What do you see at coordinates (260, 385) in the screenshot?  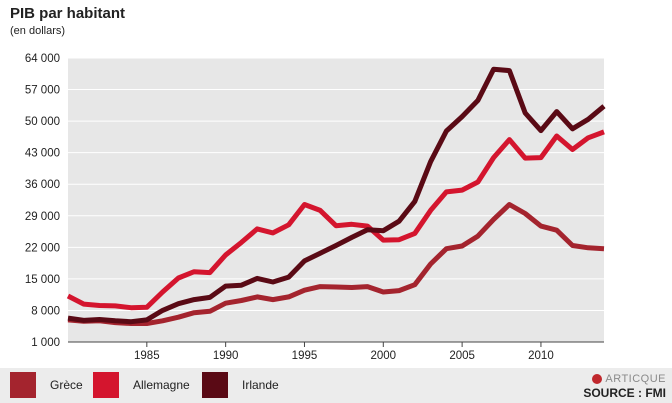 I see `legend-label-irlande: Irlande` at bounding box center [260, 385].